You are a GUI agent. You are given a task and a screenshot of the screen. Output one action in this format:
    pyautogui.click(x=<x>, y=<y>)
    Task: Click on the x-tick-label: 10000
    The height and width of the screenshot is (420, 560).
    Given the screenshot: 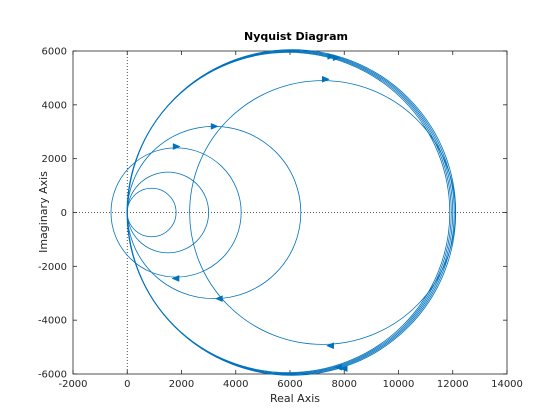 What is the action you would take?
    pyautogui.click(x=399, y=384)
    